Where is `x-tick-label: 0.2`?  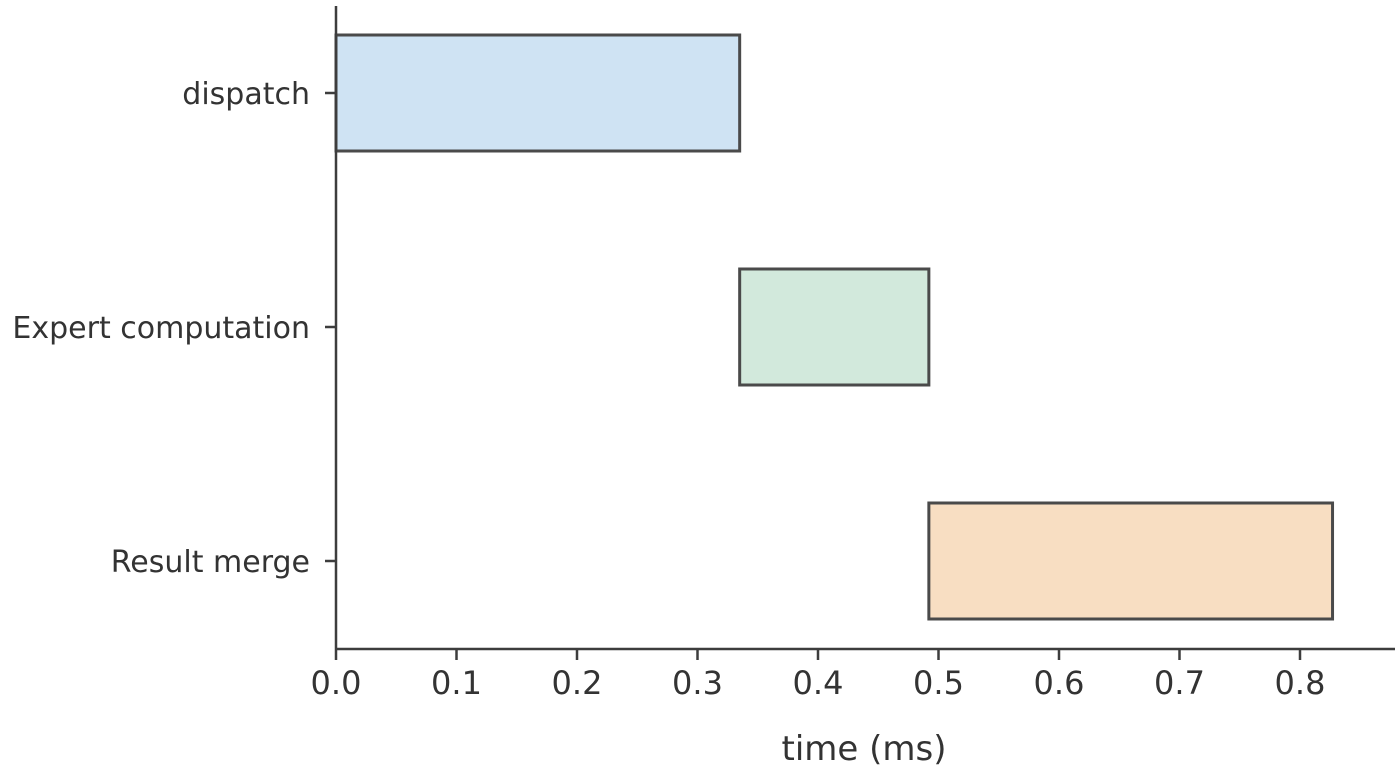
x-tick-label: 0.2 is located at coordinates (577, 683).